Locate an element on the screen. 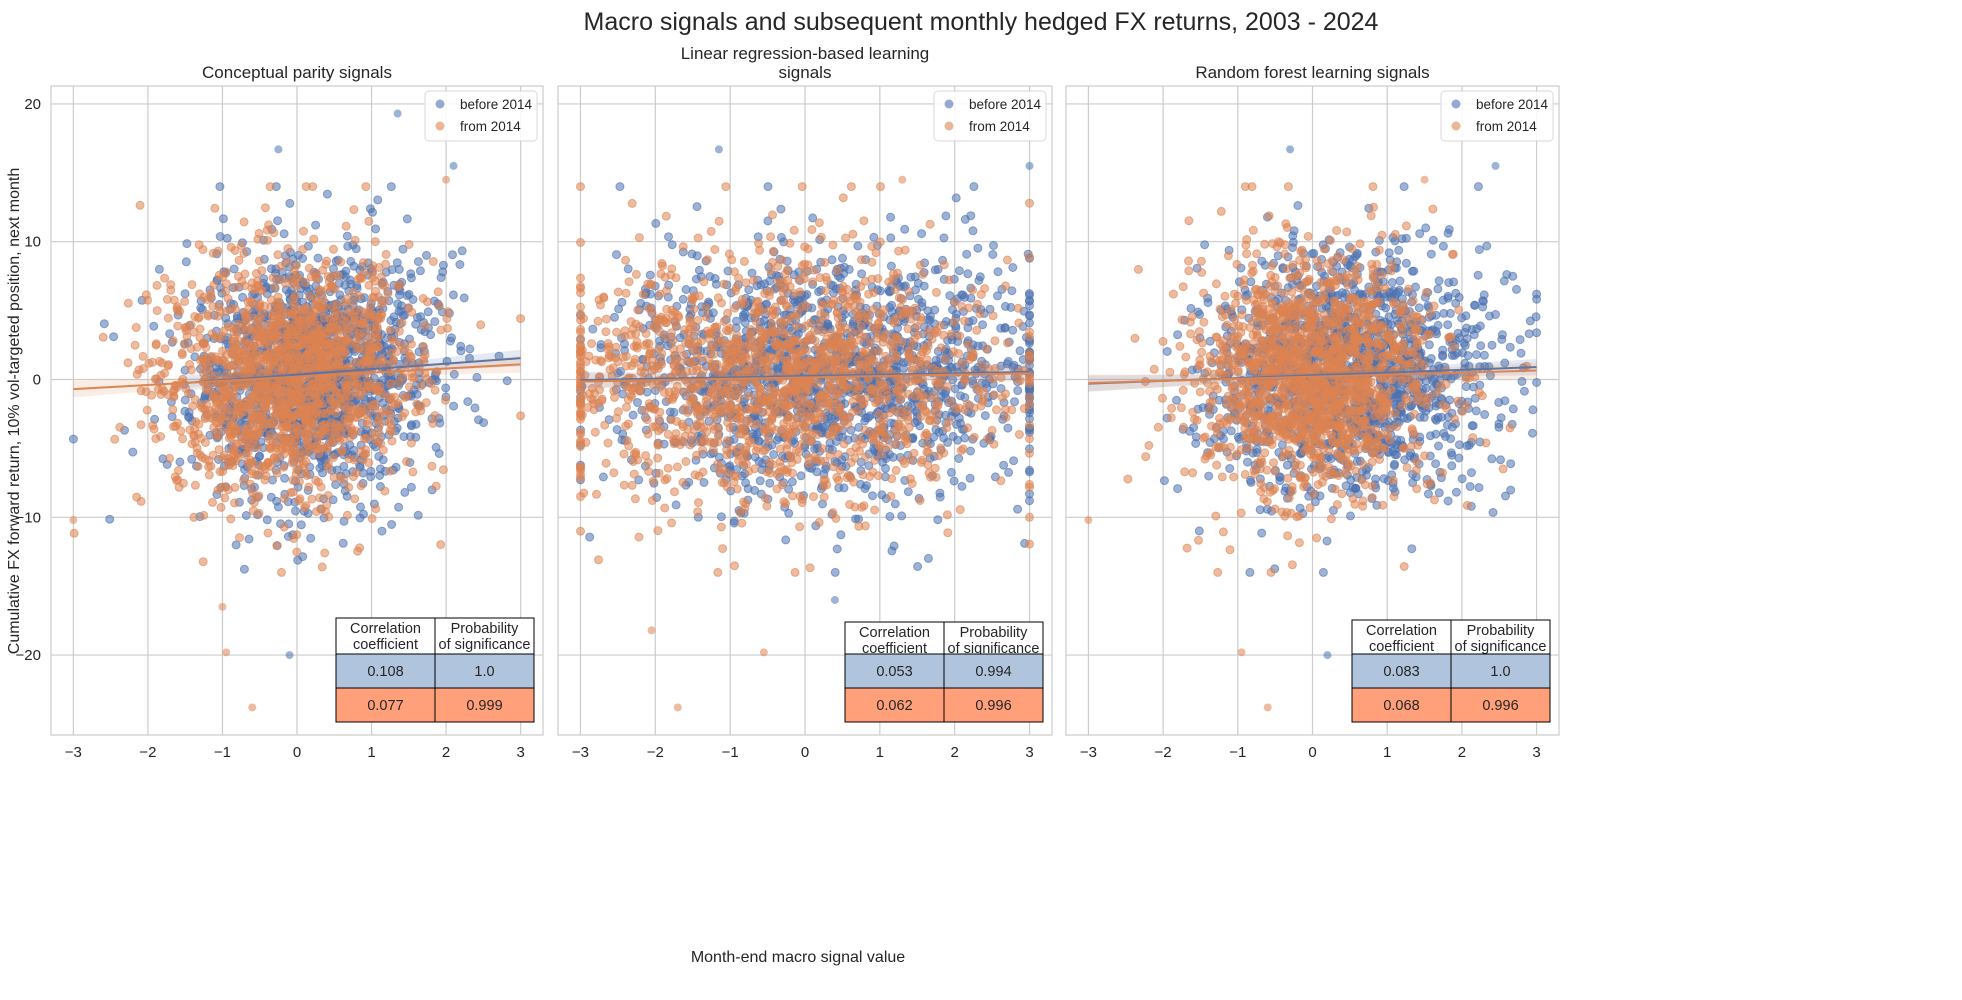 The image size is (1962, 1000). y-tick-label: −10 is located at coordinates (28, 517).